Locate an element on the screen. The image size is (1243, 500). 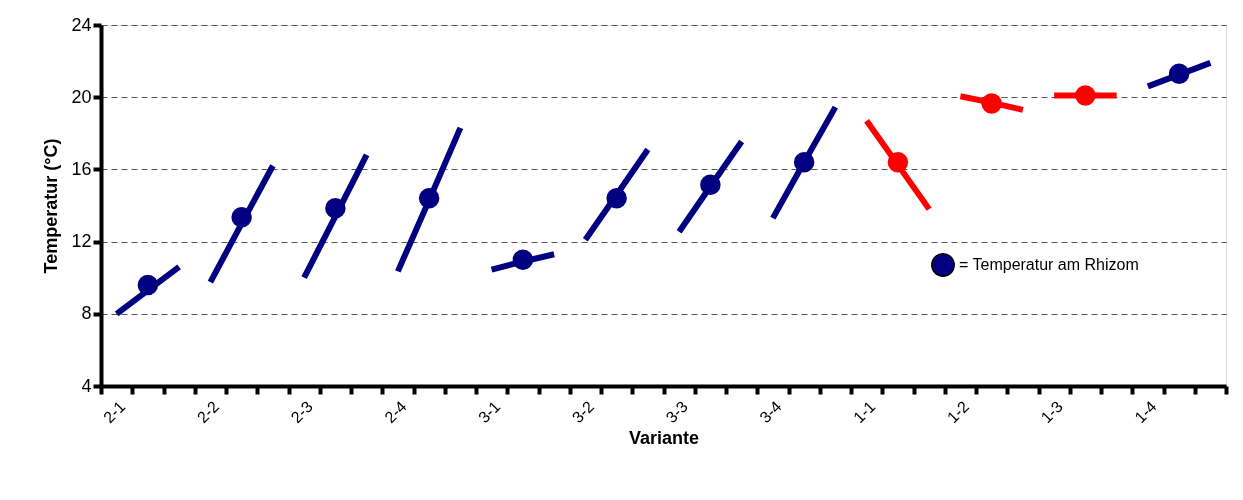
x-tick-label: 3-2 is located at coordinates (583, 412).